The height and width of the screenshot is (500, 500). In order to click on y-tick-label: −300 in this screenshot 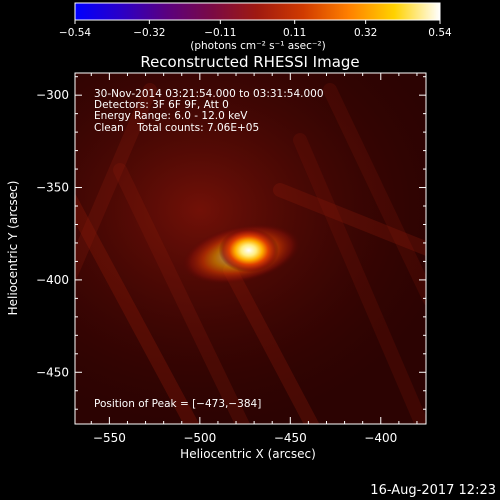, I will do `click(52, 95)`.